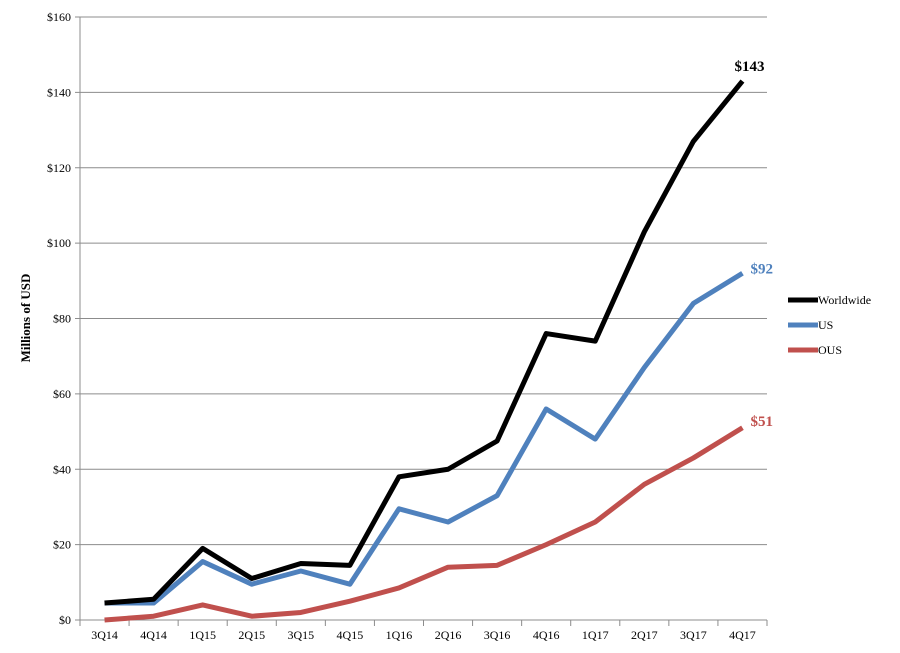 This screenshot has height=653, width=900. What do you see at coordinates (62, 469) in the screenshot?
I see `y-tick-label: $40` at bounding box center [62, 469].